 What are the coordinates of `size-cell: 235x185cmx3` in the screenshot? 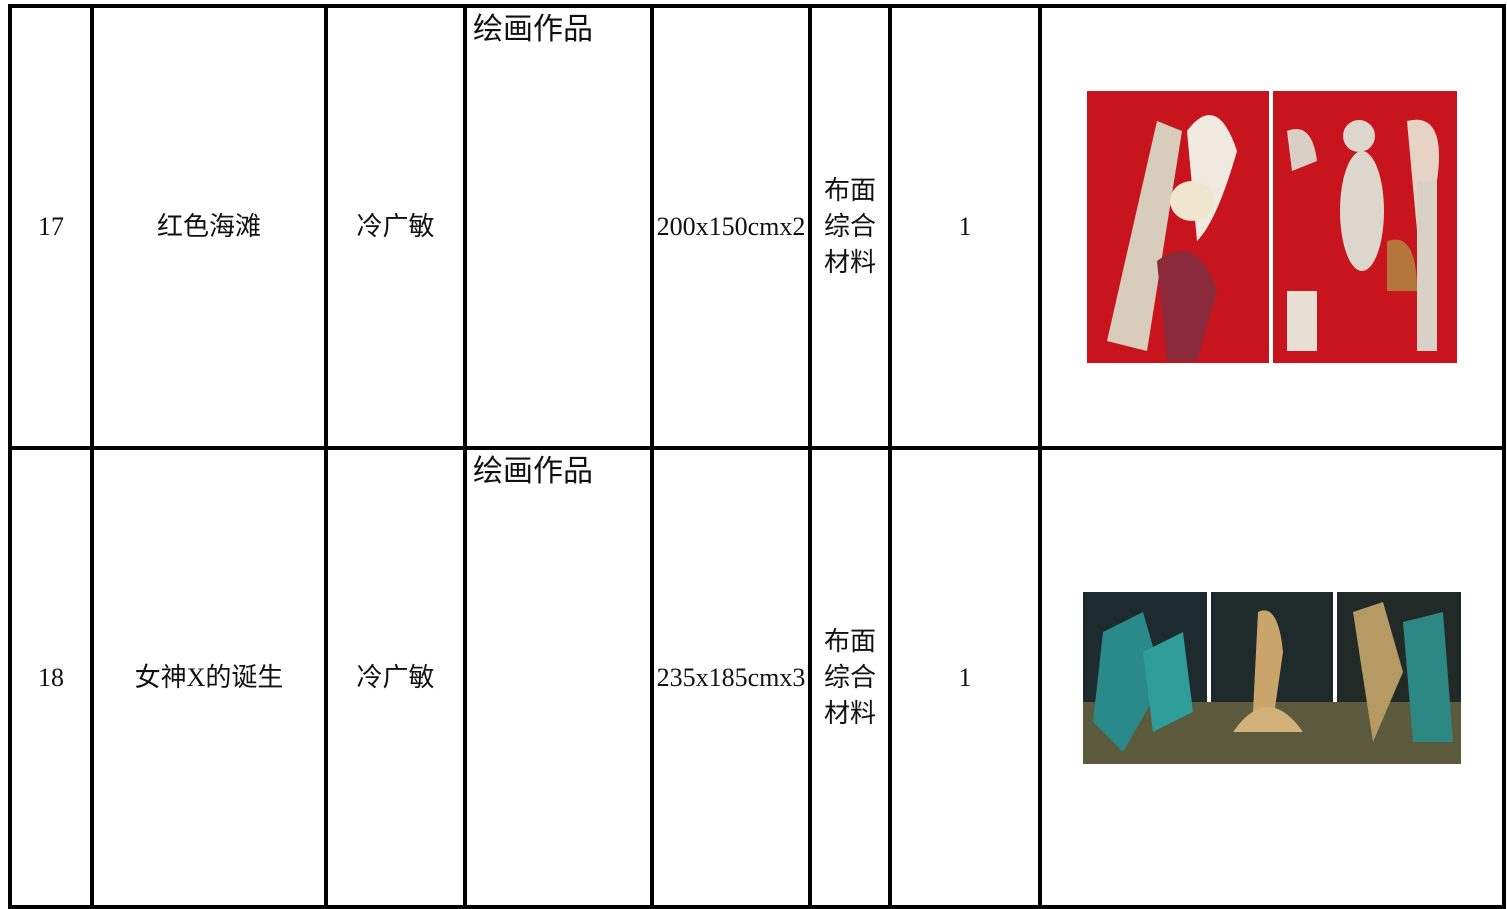 It's located at (731, 677).